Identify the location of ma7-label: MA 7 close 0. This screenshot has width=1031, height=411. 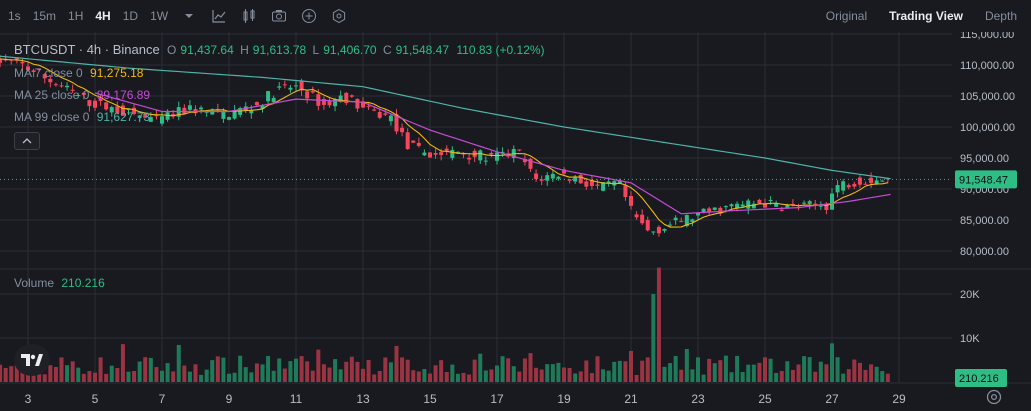
(48, 73).